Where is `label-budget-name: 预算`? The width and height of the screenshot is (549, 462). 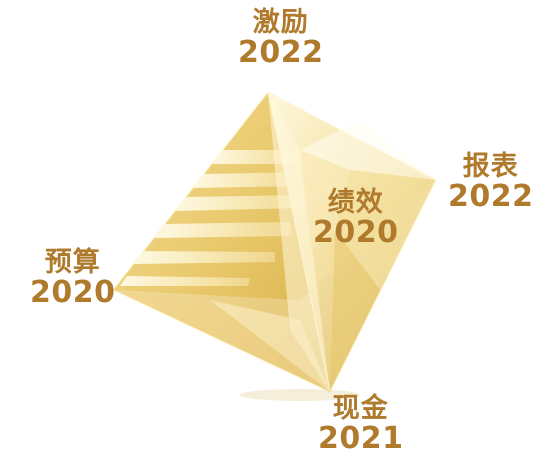 label-budget-name: 预算 is located at coordinates (72, 262).